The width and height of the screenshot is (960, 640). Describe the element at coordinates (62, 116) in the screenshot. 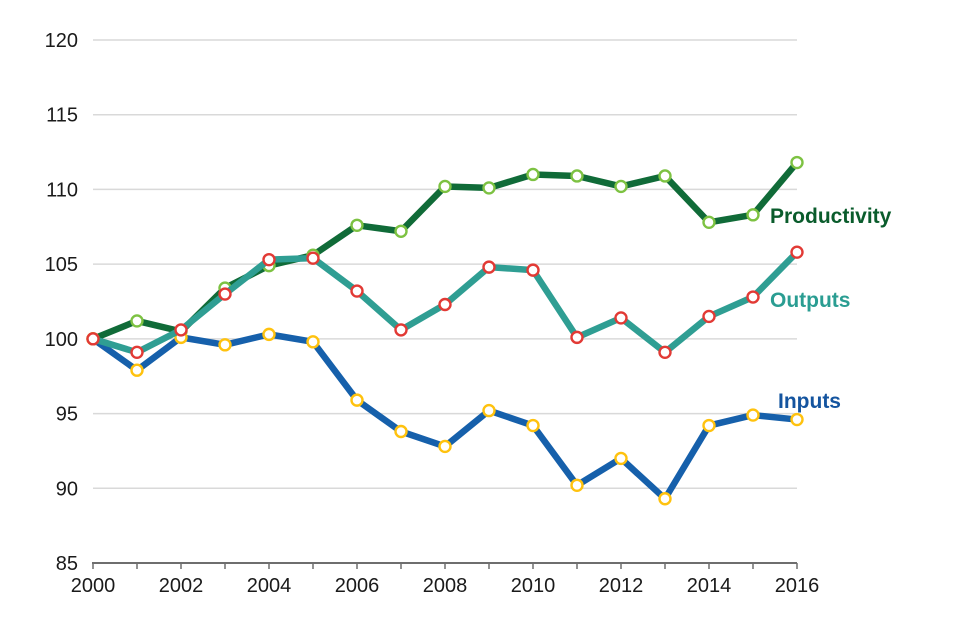

I see `y-tick-label: 115` at that location.